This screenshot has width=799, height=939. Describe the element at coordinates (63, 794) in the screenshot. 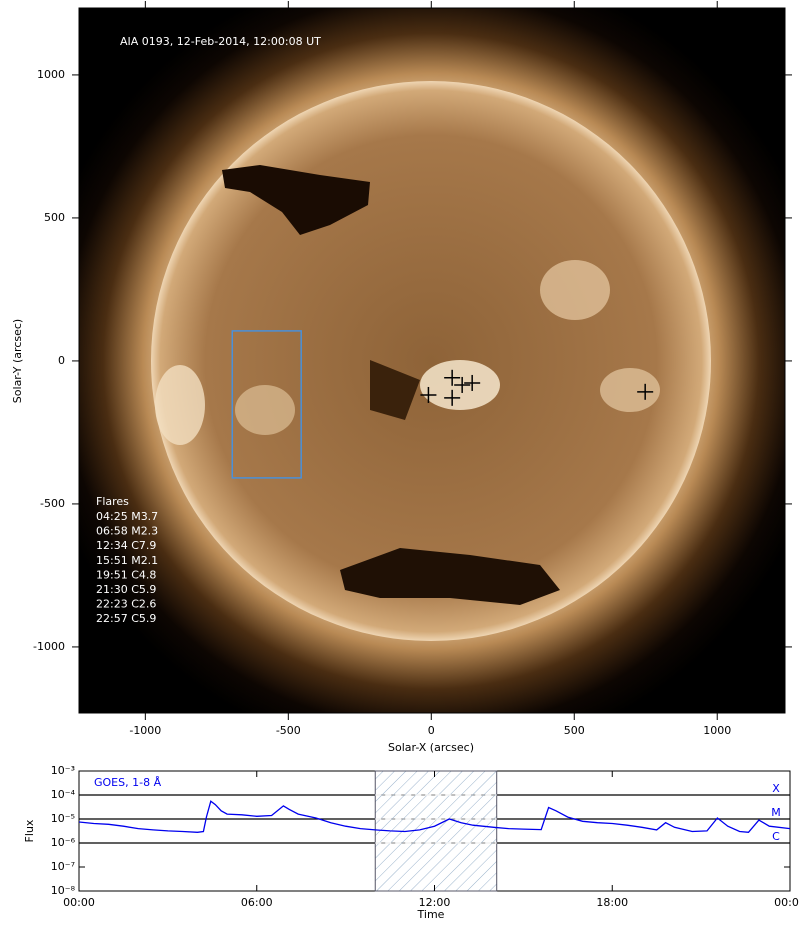

I see `y-tick-label: 10⁻⁴` at that location.